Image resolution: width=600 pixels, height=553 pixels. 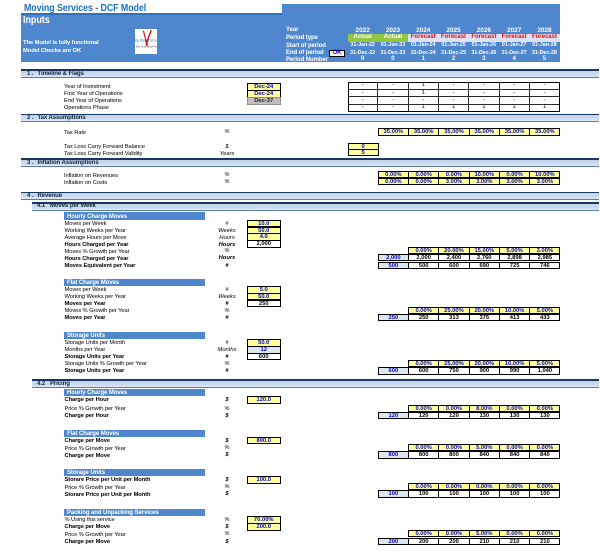 What do you see at coordinates (146, 40) in the screenshot?
I see `svg-text: Big World Street` at bounding box center [146, 40].